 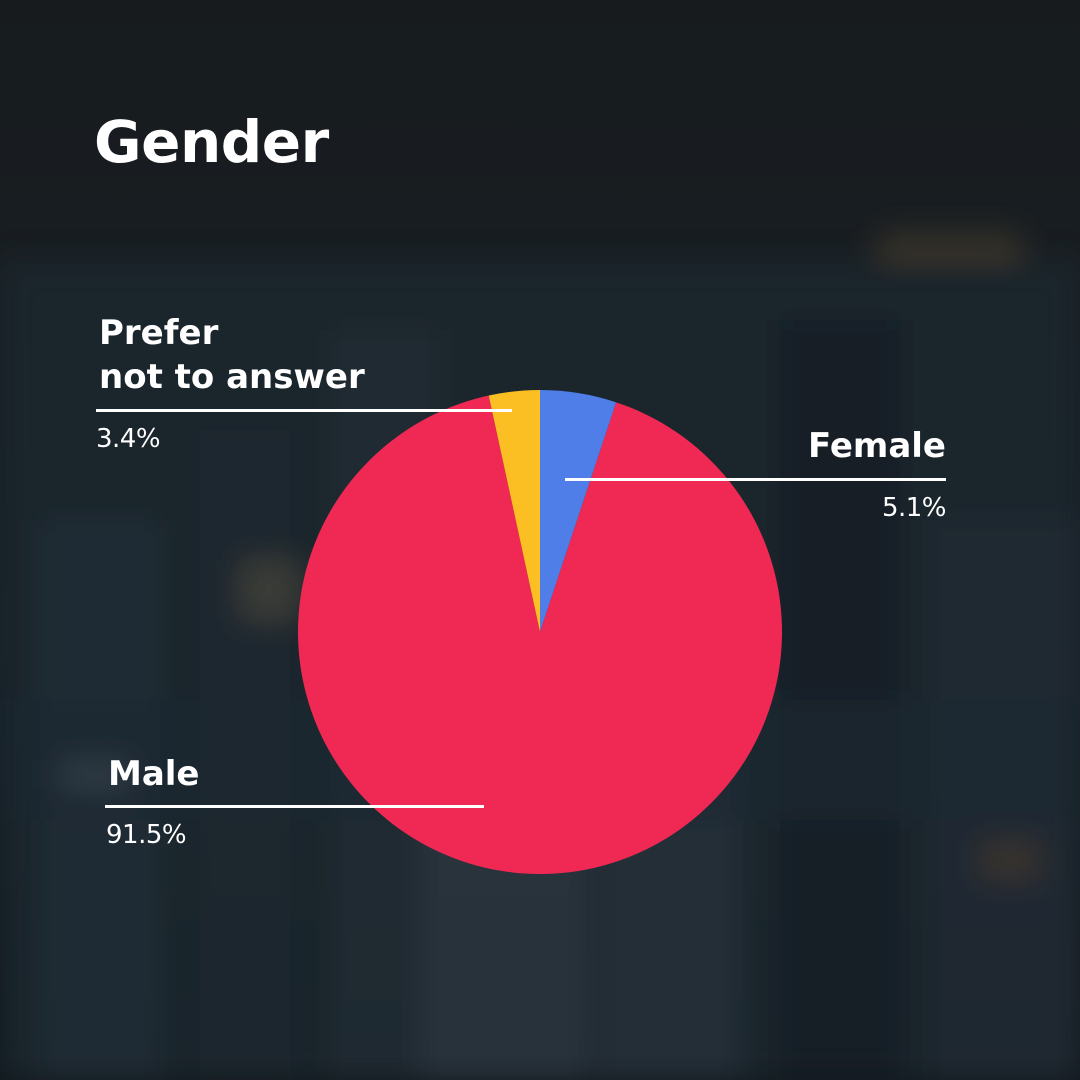 I want to click on prefer-label-line2: not to answer, so click(x=232, y=377).